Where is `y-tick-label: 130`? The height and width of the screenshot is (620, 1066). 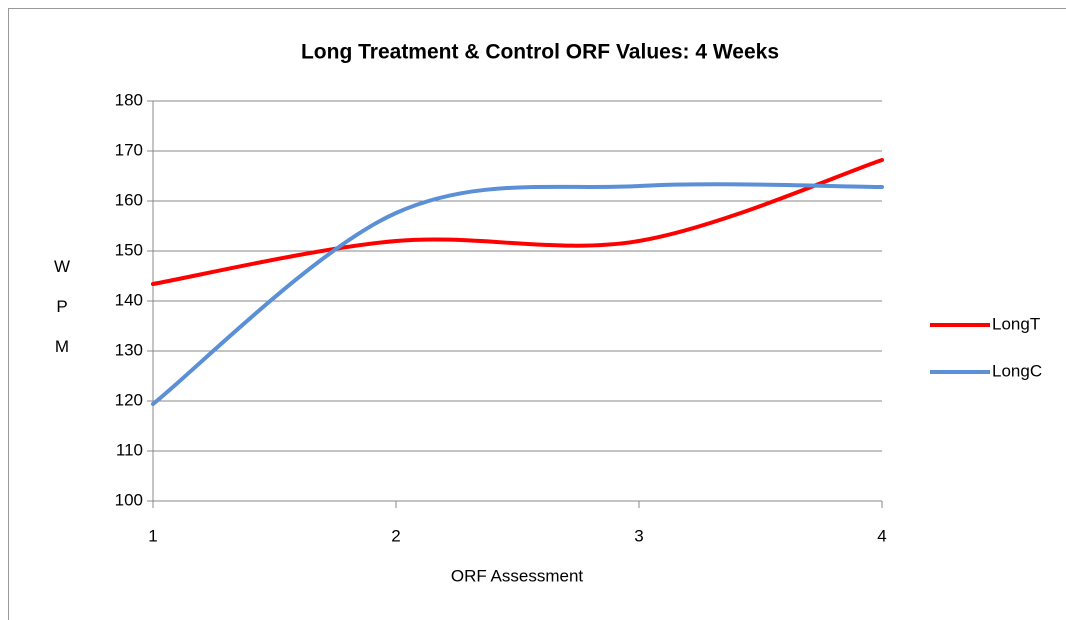
y-tick-label: 130 is located at coordinates (129, 349).